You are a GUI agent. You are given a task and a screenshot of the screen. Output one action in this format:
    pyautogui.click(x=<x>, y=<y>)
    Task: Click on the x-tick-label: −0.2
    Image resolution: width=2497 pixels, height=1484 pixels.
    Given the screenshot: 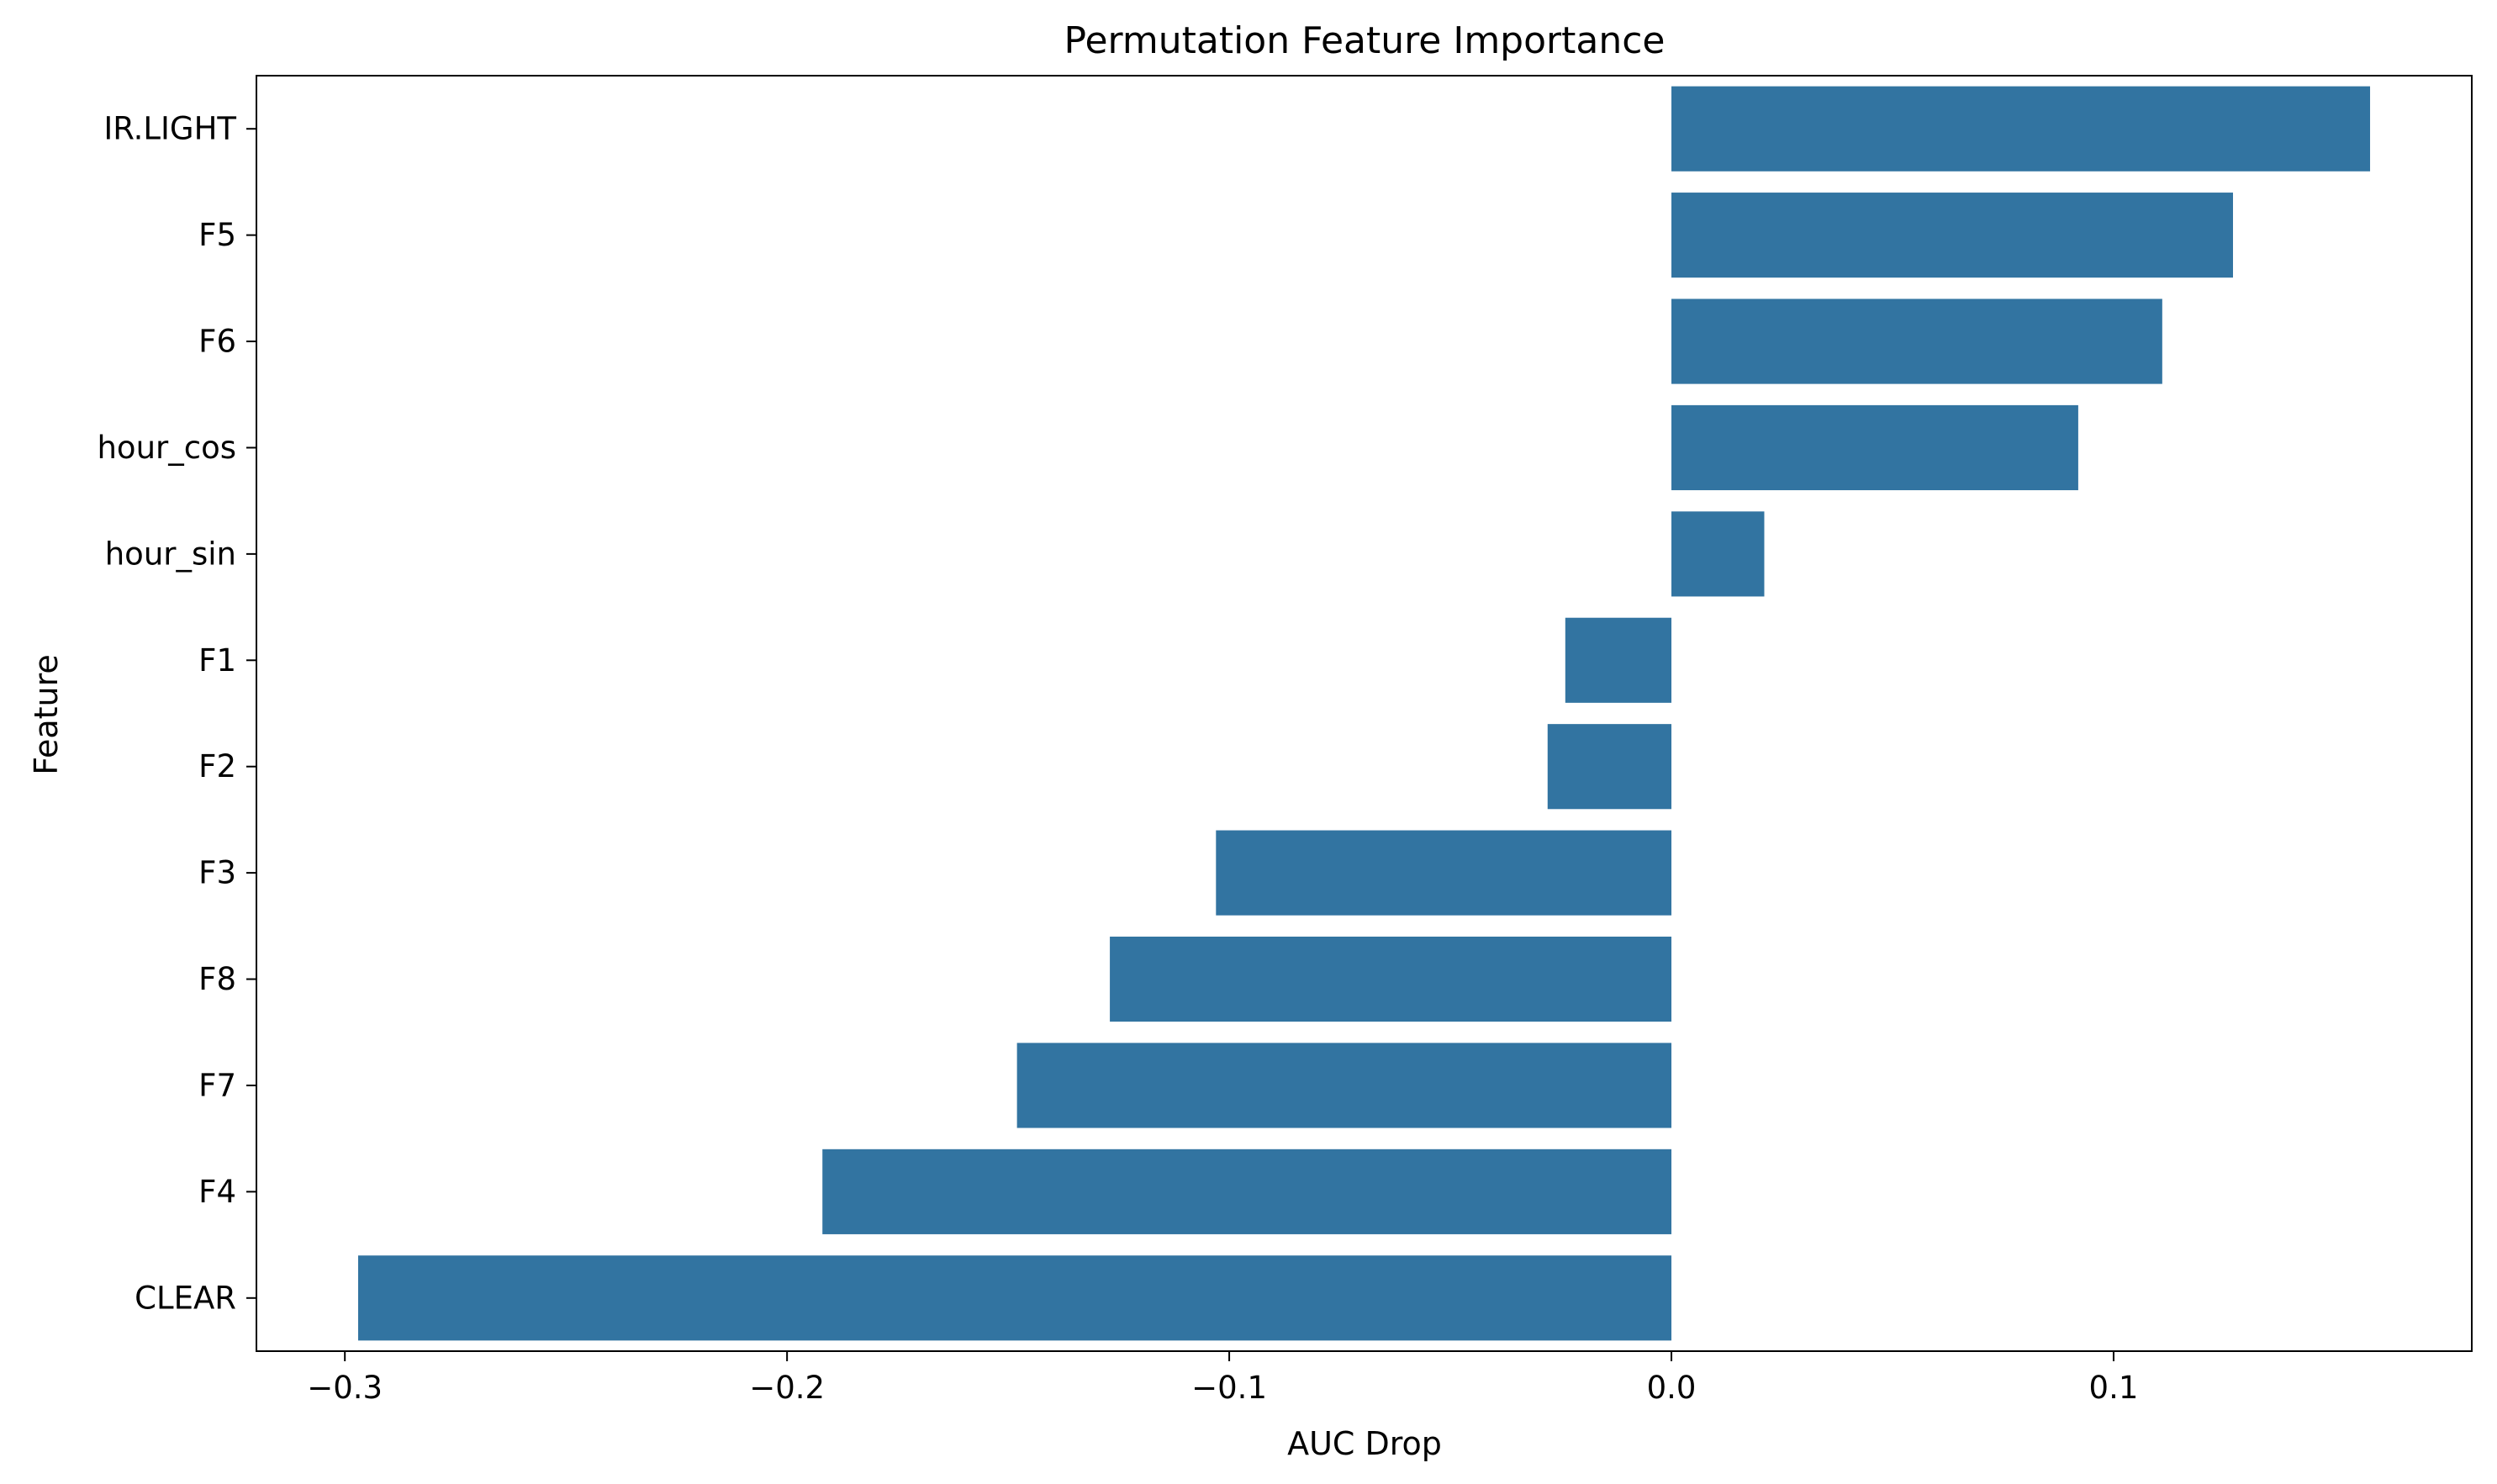 What is the action you would take?
    pyautogui.click(x=787, y=1388)
    